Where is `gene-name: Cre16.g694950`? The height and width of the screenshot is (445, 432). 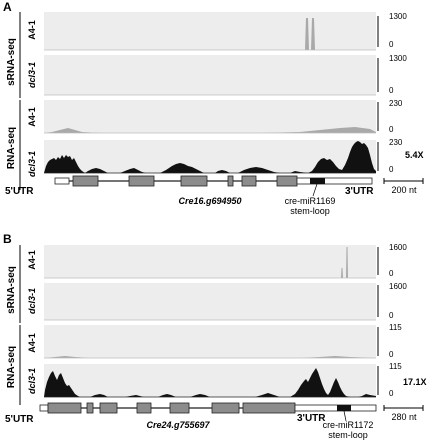
gene-name: Cre16.g694950 is located at coordinates (209, 201).